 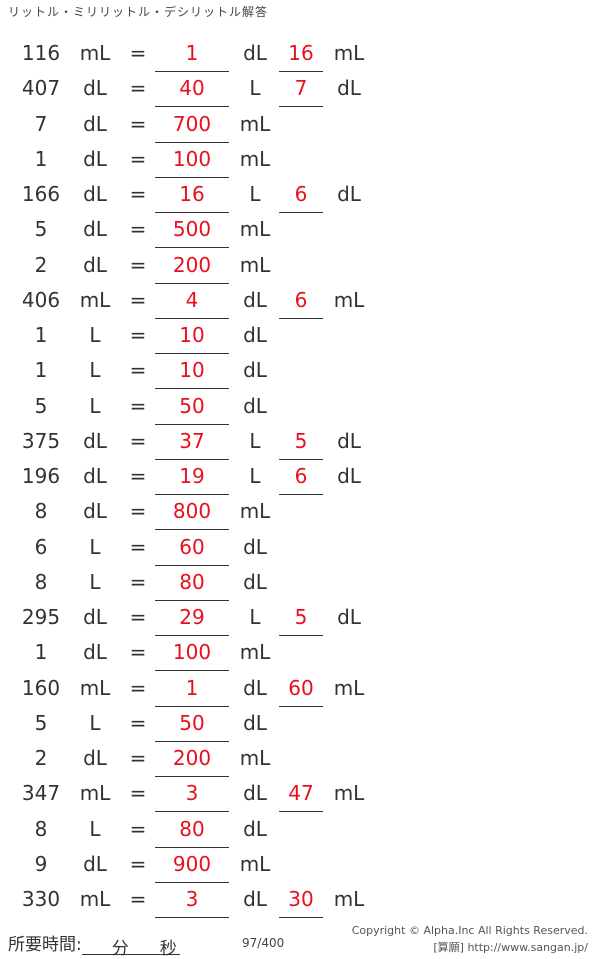 What do you see at coordinates (192, 125) in the screenshot?
I see `answer-1: 700` at bounding box center [192, 125].